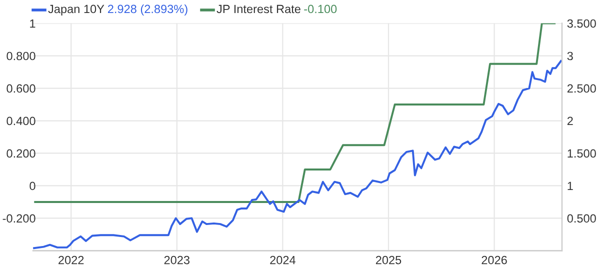 The image size is (601, 267). What do you see at coordinates (389, 260) in the screenshot?
I see `x-tick-label: 2025` at bounding box center [389, 260].